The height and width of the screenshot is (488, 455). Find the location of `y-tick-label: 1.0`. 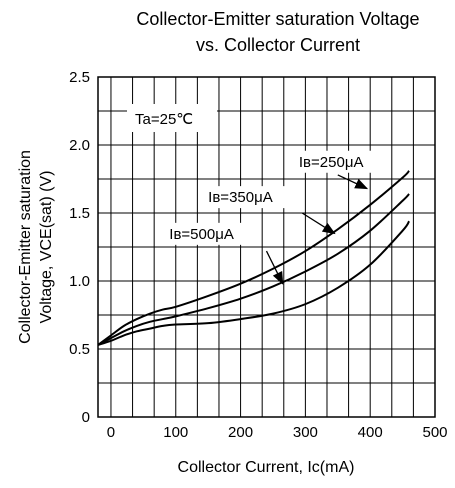

y-tick-label: 1.0 is located at coordinates (79, 281).